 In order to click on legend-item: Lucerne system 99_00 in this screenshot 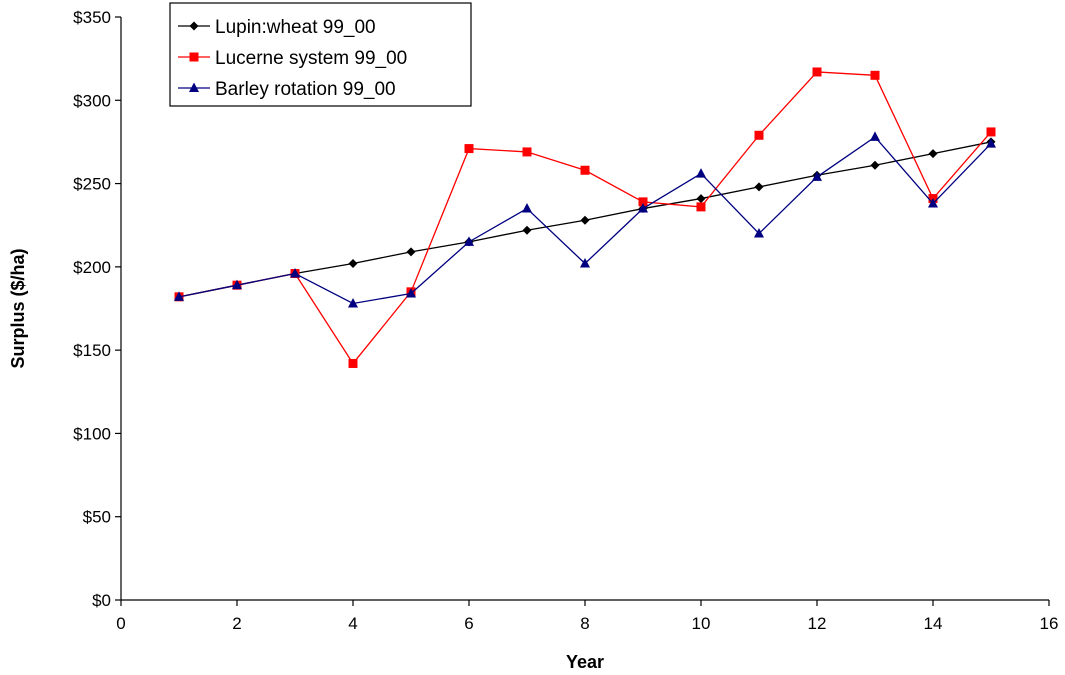, I will do `click(292, 58)`.